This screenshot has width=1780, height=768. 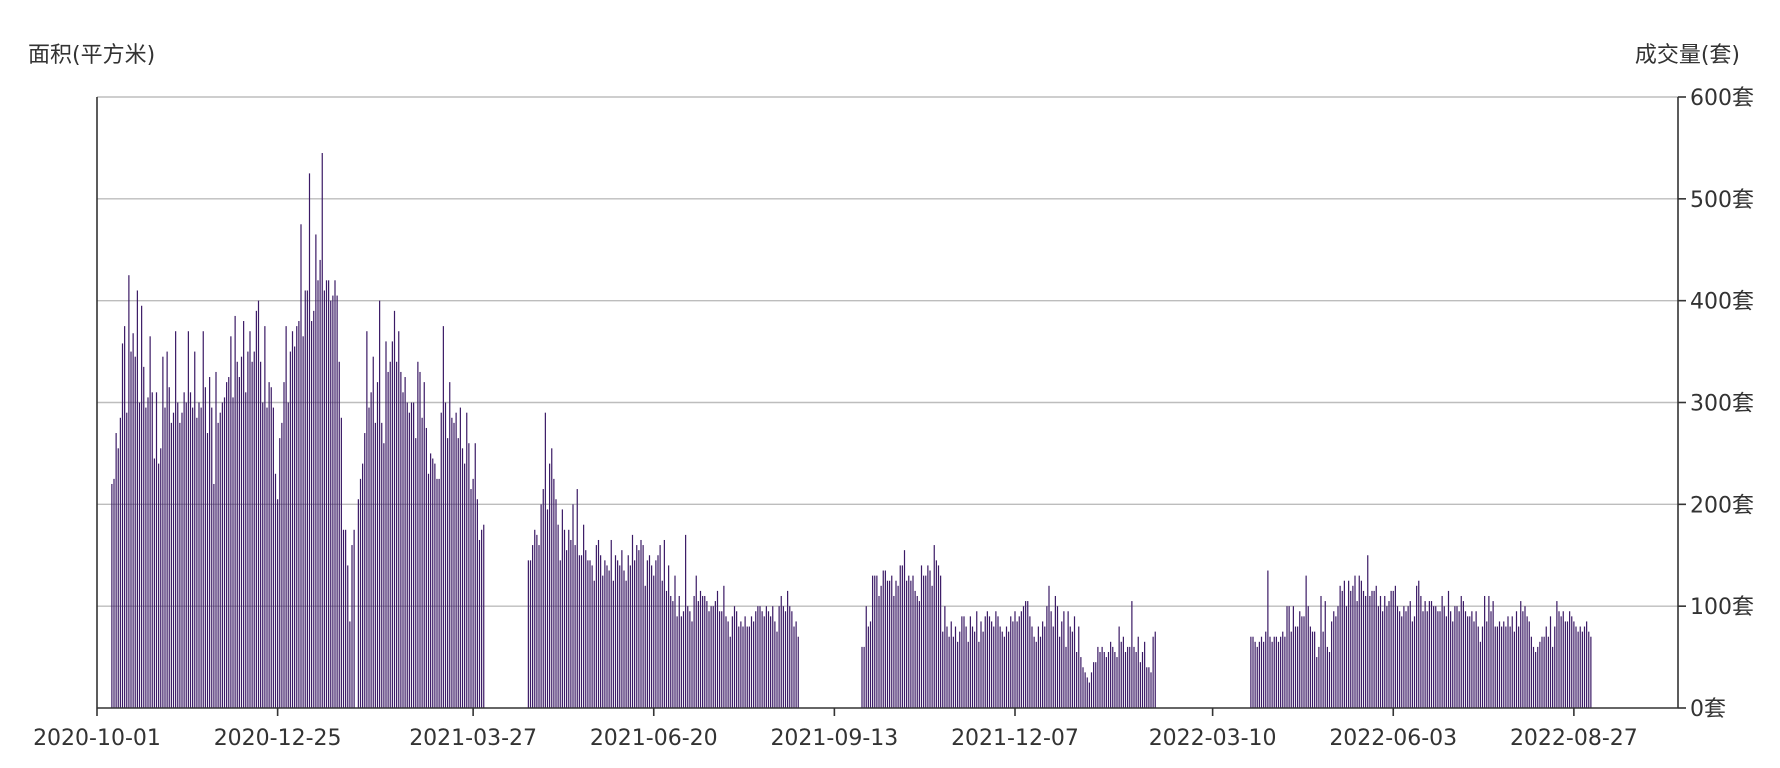 What do you see at coordinates (97, 738) in the screenshot?
I see `x-tick-label: 2020-10-01` at bounding box center [97, 738].